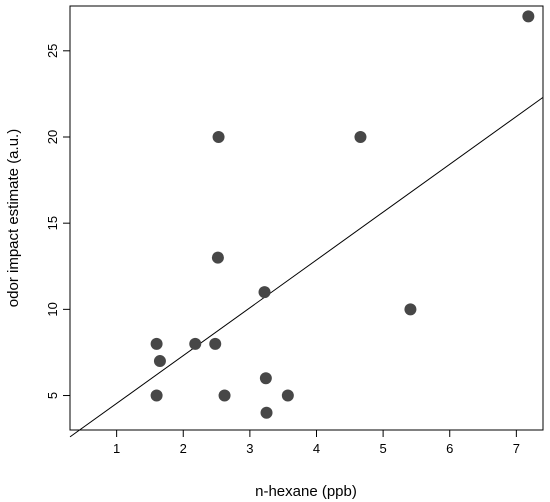 The height and width of the screenshot is (502, 550). Describe the element at coordinates (116, 448) in the screenshot. I see `x-tick-label: 1` at that location.